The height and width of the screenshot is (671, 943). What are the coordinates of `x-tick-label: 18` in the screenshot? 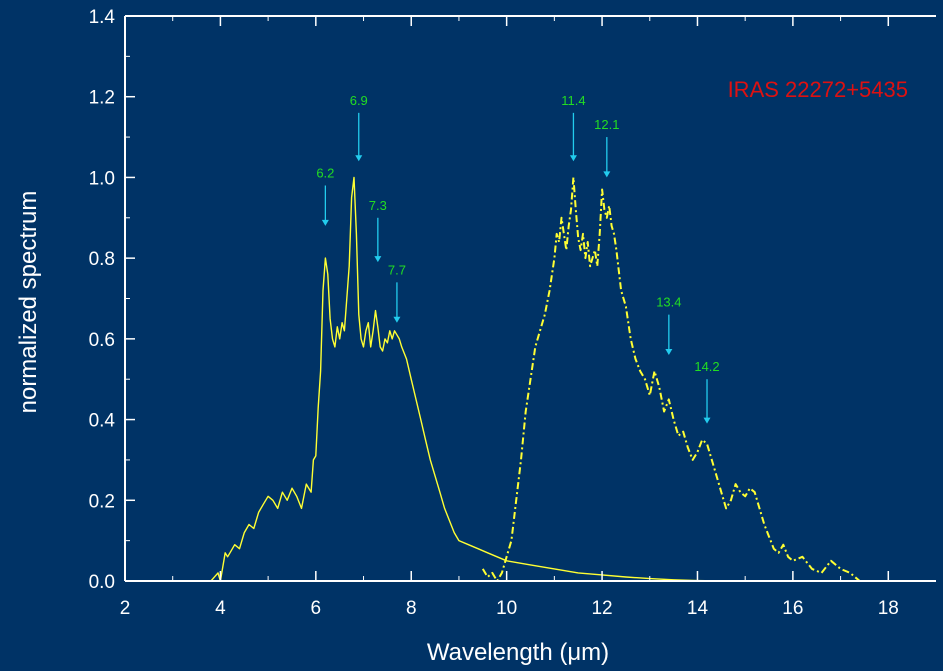 It's located at (888, 608).